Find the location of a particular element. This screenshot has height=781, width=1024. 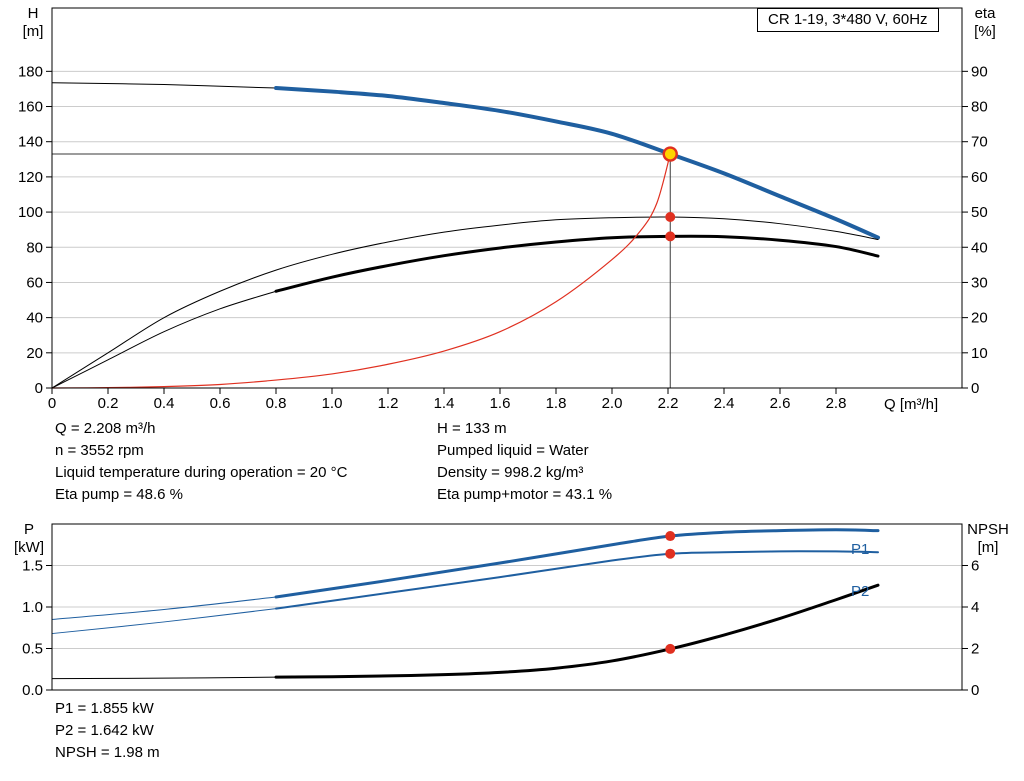

eta-pump-motor-curve-low-flow is located at coordinates (164, 339).